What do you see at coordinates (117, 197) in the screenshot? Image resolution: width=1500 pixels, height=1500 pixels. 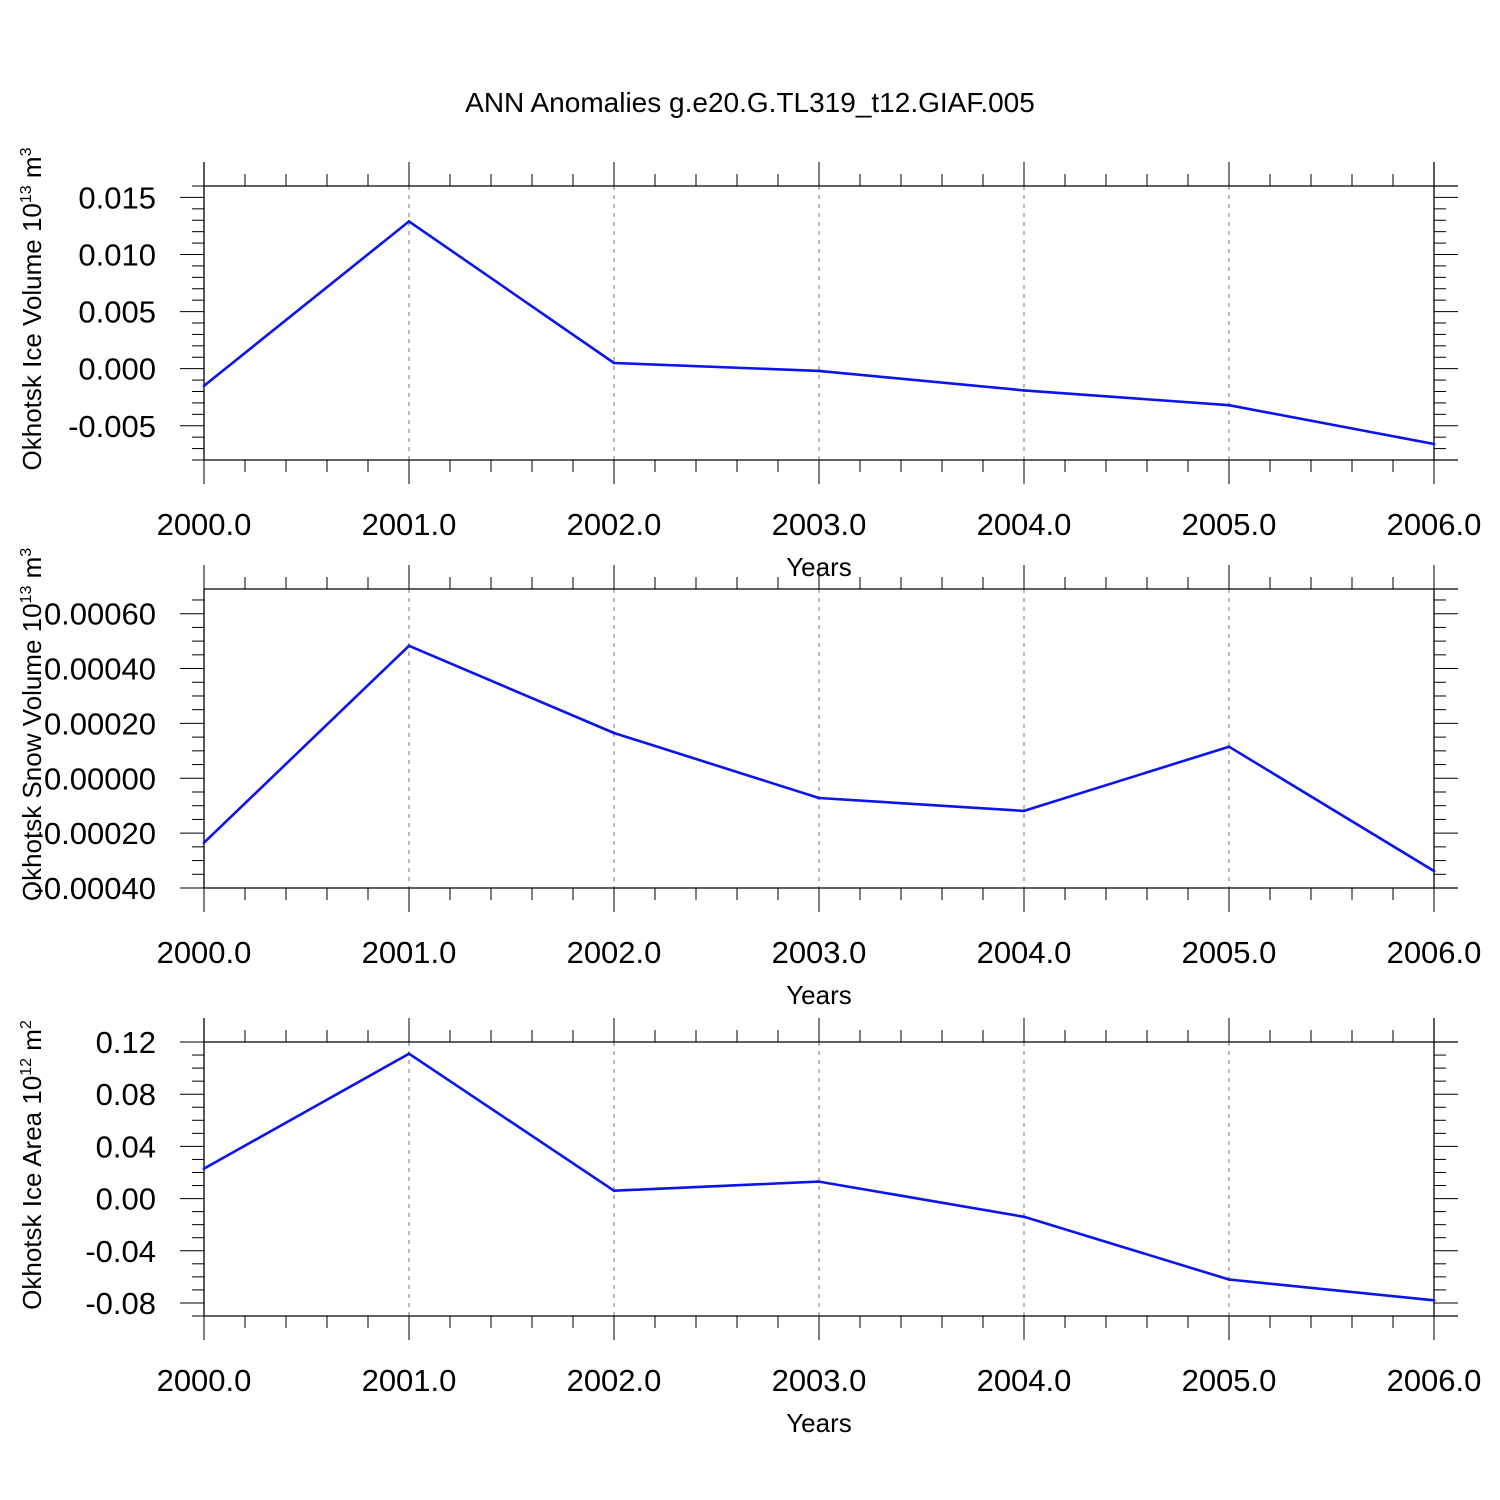 I see `y-tick-label: 0.015` at bounding box center [117, 197].